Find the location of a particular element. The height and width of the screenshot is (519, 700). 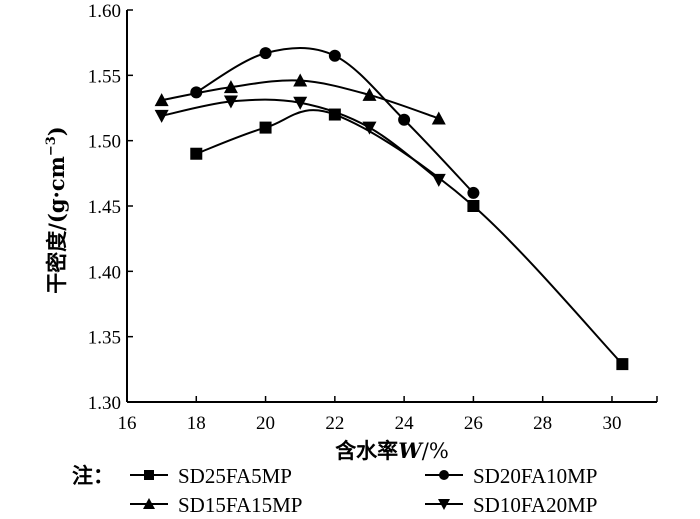

legend-item-SD15FA15MP: SD15FA15MP is located at coordinates (216, 505).